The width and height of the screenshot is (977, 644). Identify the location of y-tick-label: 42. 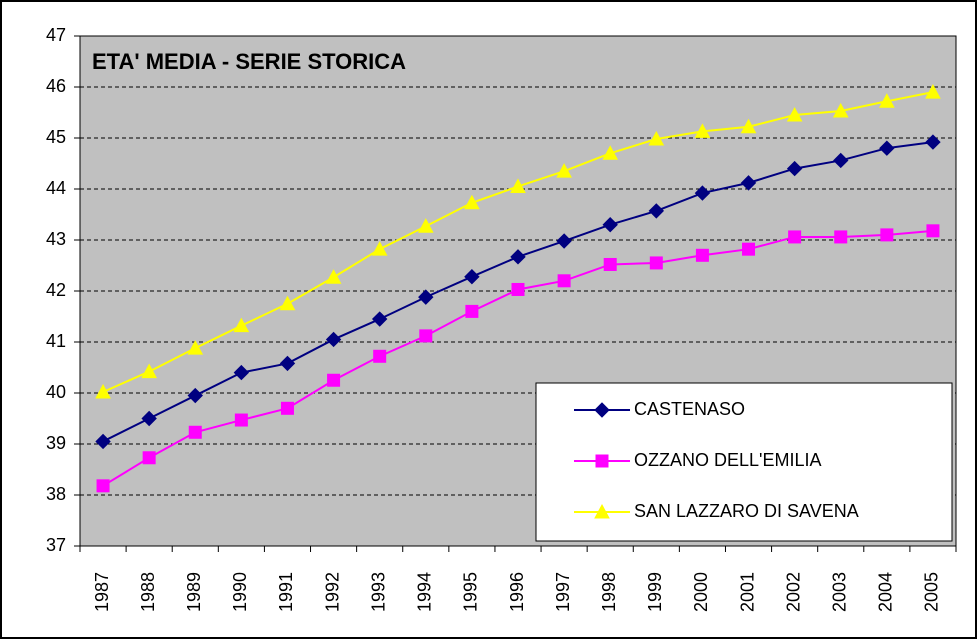
(56, 290).